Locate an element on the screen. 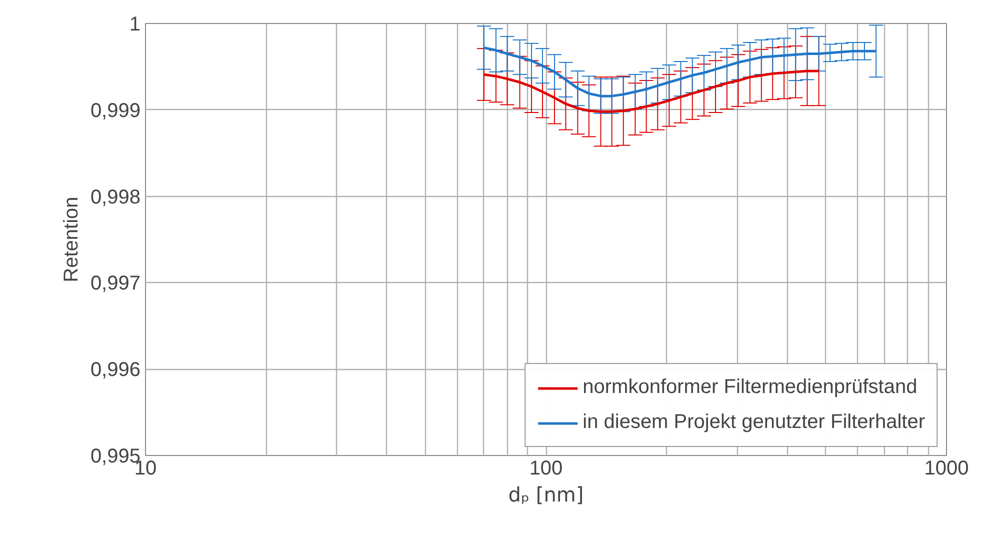  legend-label: in diesem Projekt genutzter Filterhalter is located at coordinates (753, 422).